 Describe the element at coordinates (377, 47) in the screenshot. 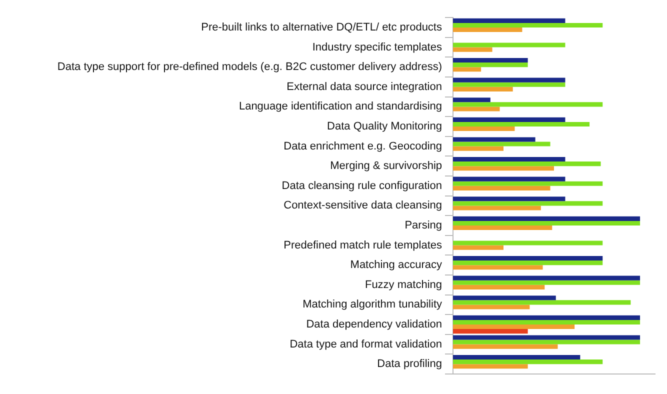

I see `y-tick-label: Industry specific templates` at that location.